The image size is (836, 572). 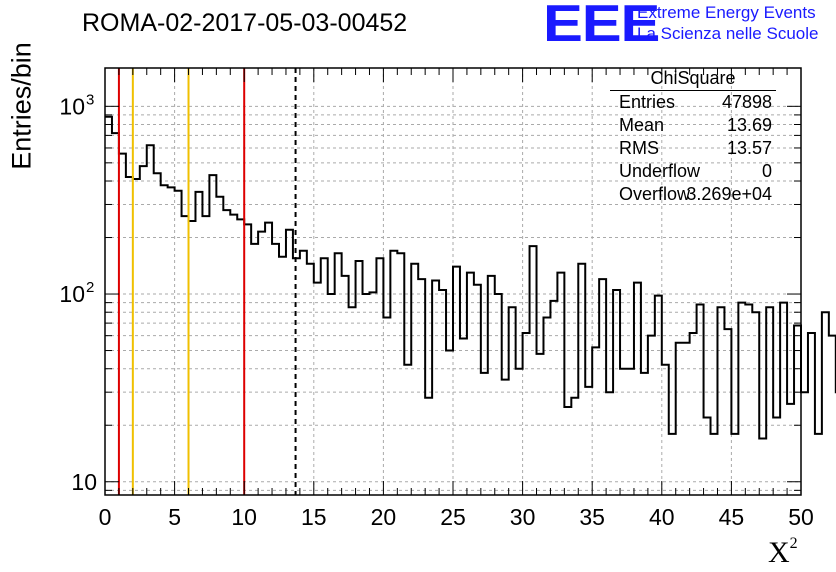 I want to click on x-tick-label: 45, so click(x=732, y=517).